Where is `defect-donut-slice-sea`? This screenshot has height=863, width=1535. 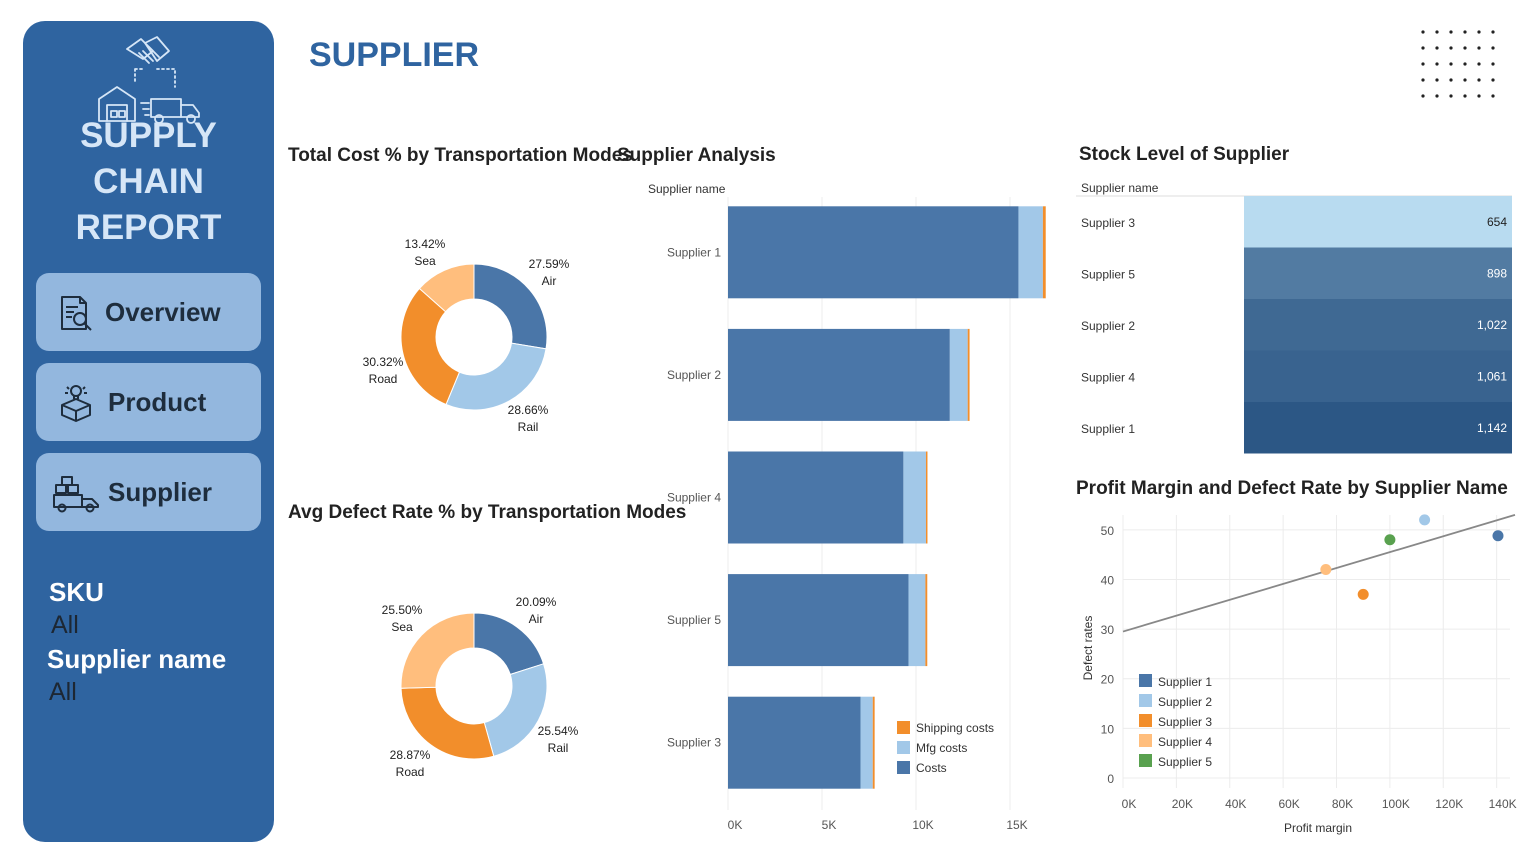 defect-donut-slice-sea is located at coordinates (437, 650).